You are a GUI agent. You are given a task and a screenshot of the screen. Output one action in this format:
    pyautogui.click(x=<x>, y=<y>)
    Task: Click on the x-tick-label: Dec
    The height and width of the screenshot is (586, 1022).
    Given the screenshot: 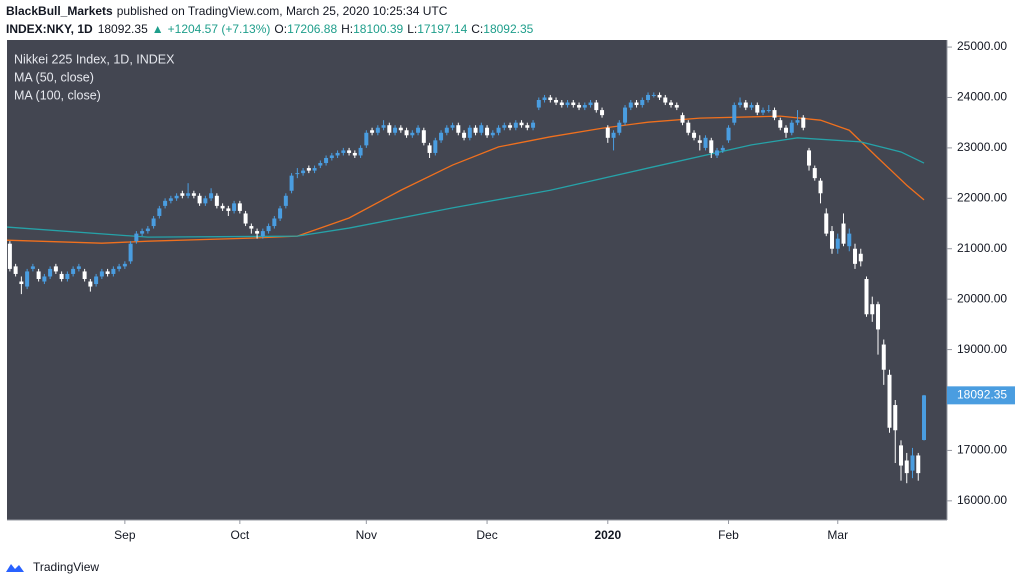 What is the action you would take?
    pyautogui.click(x=486, y=535)
    